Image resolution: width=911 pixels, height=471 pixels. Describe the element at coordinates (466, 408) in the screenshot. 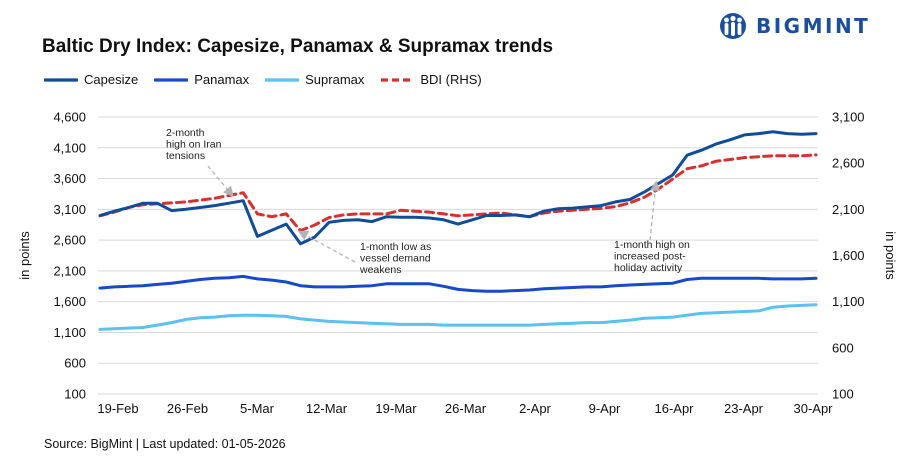

I see `x-tick-label: 26-Mar` at that location.